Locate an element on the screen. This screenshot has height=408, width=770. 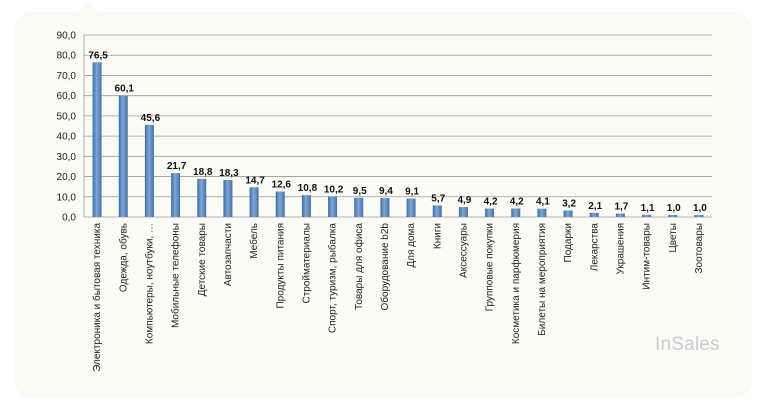
category-label: Зоотовары is located at coordinates (699, 248).